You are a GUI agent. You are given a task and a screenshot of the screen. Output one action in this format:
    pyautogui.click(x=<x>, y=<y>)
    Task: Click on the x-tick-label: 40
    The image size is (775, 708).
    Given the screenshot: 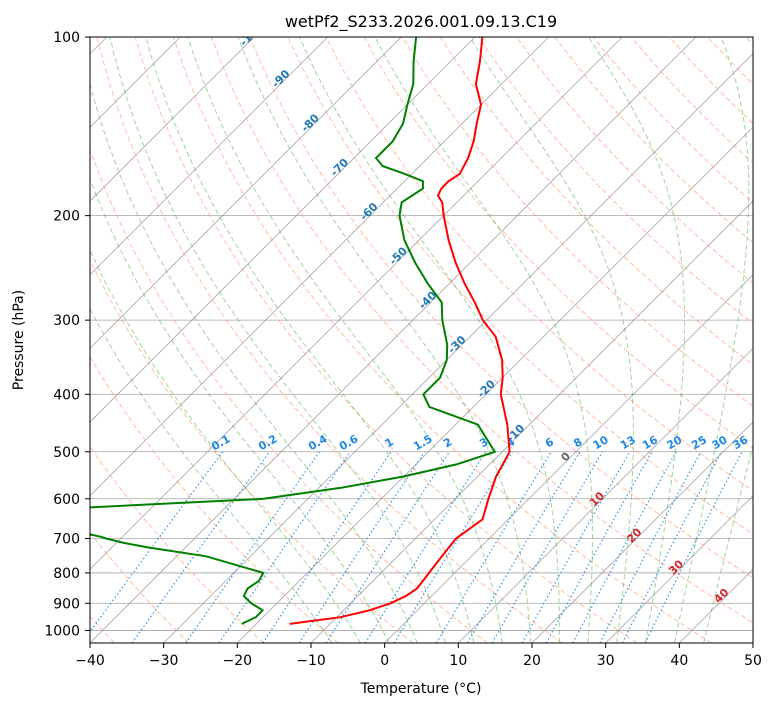 What is the action you would take?
    pyautogui.click(x=679, y=661)
    